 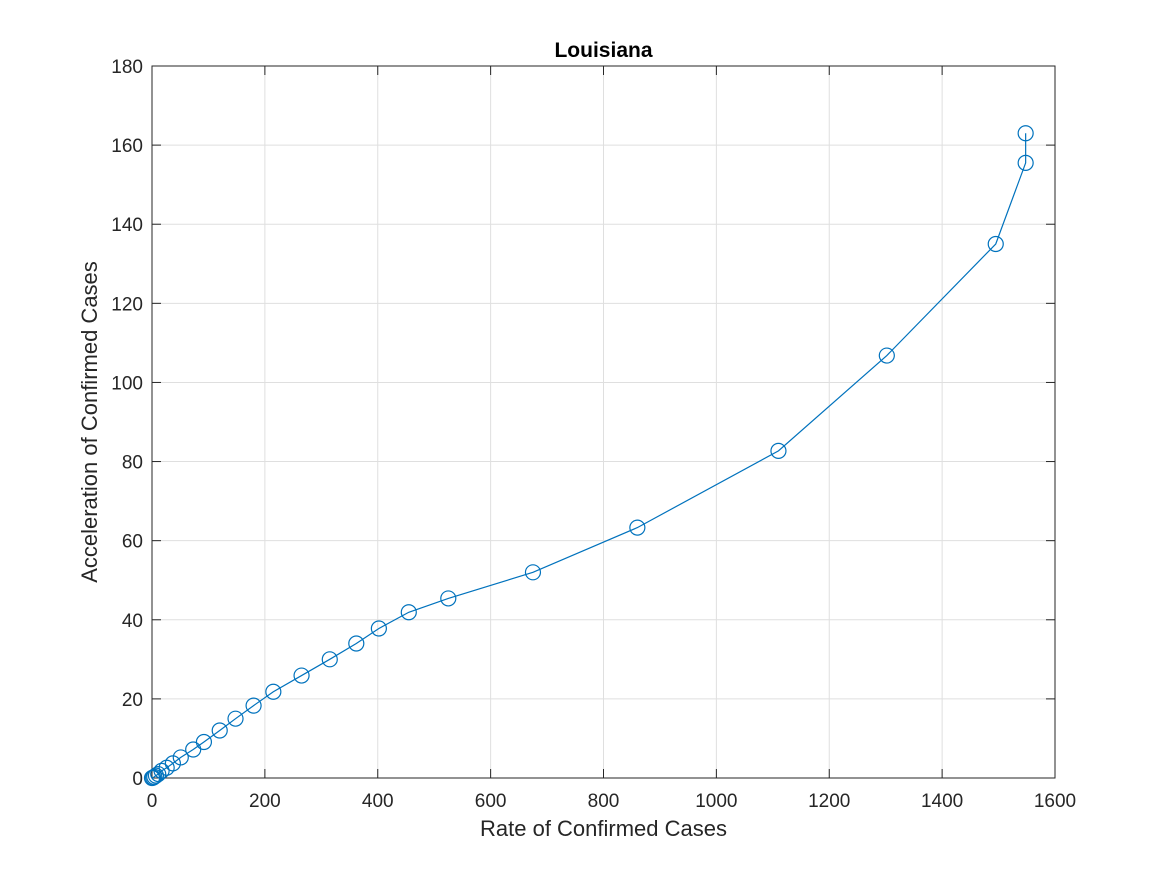 What do you see at coordinates (127, 146) in the screenshot?
I see `y-tick-label: 160` at bounding box center [127, 146].